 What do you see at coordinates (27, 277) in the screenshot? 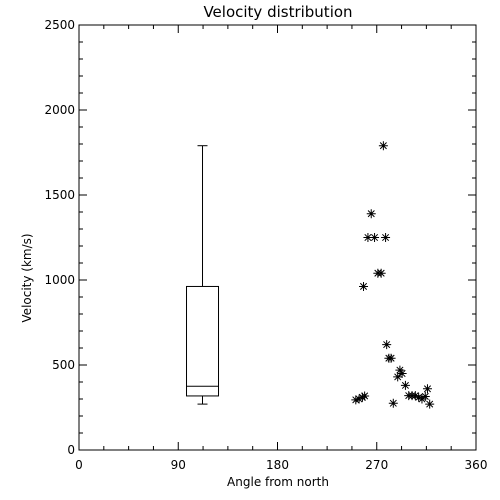
I see `y-axis-label: Velocity (km/s)` at bounding box center [27, 277].